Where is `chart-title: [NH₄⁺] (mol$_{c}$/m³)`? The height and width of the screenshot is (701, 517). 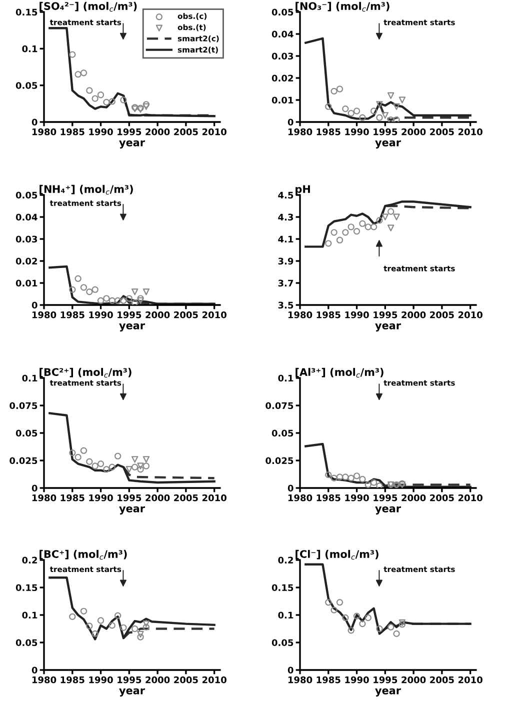
chart-title: [NH₄⁺] (mol$_{c}$/m³) is located at coordinates (86, 189).